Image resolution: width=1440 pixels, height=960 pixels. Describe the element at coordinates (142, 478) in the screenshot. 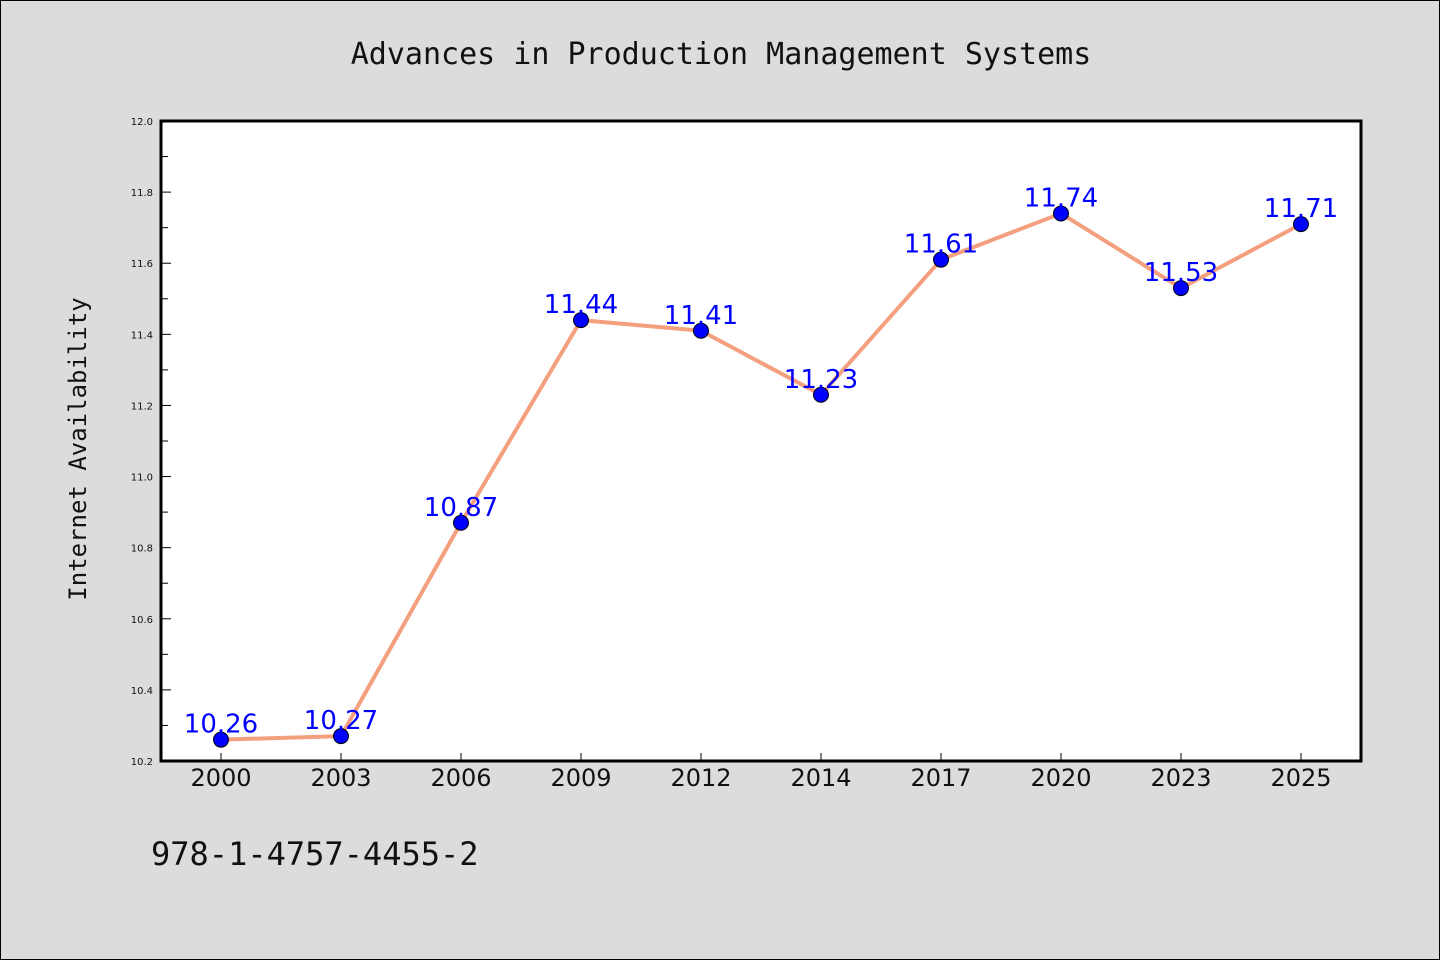

I see `y-tick-label: 11.0` at that location.